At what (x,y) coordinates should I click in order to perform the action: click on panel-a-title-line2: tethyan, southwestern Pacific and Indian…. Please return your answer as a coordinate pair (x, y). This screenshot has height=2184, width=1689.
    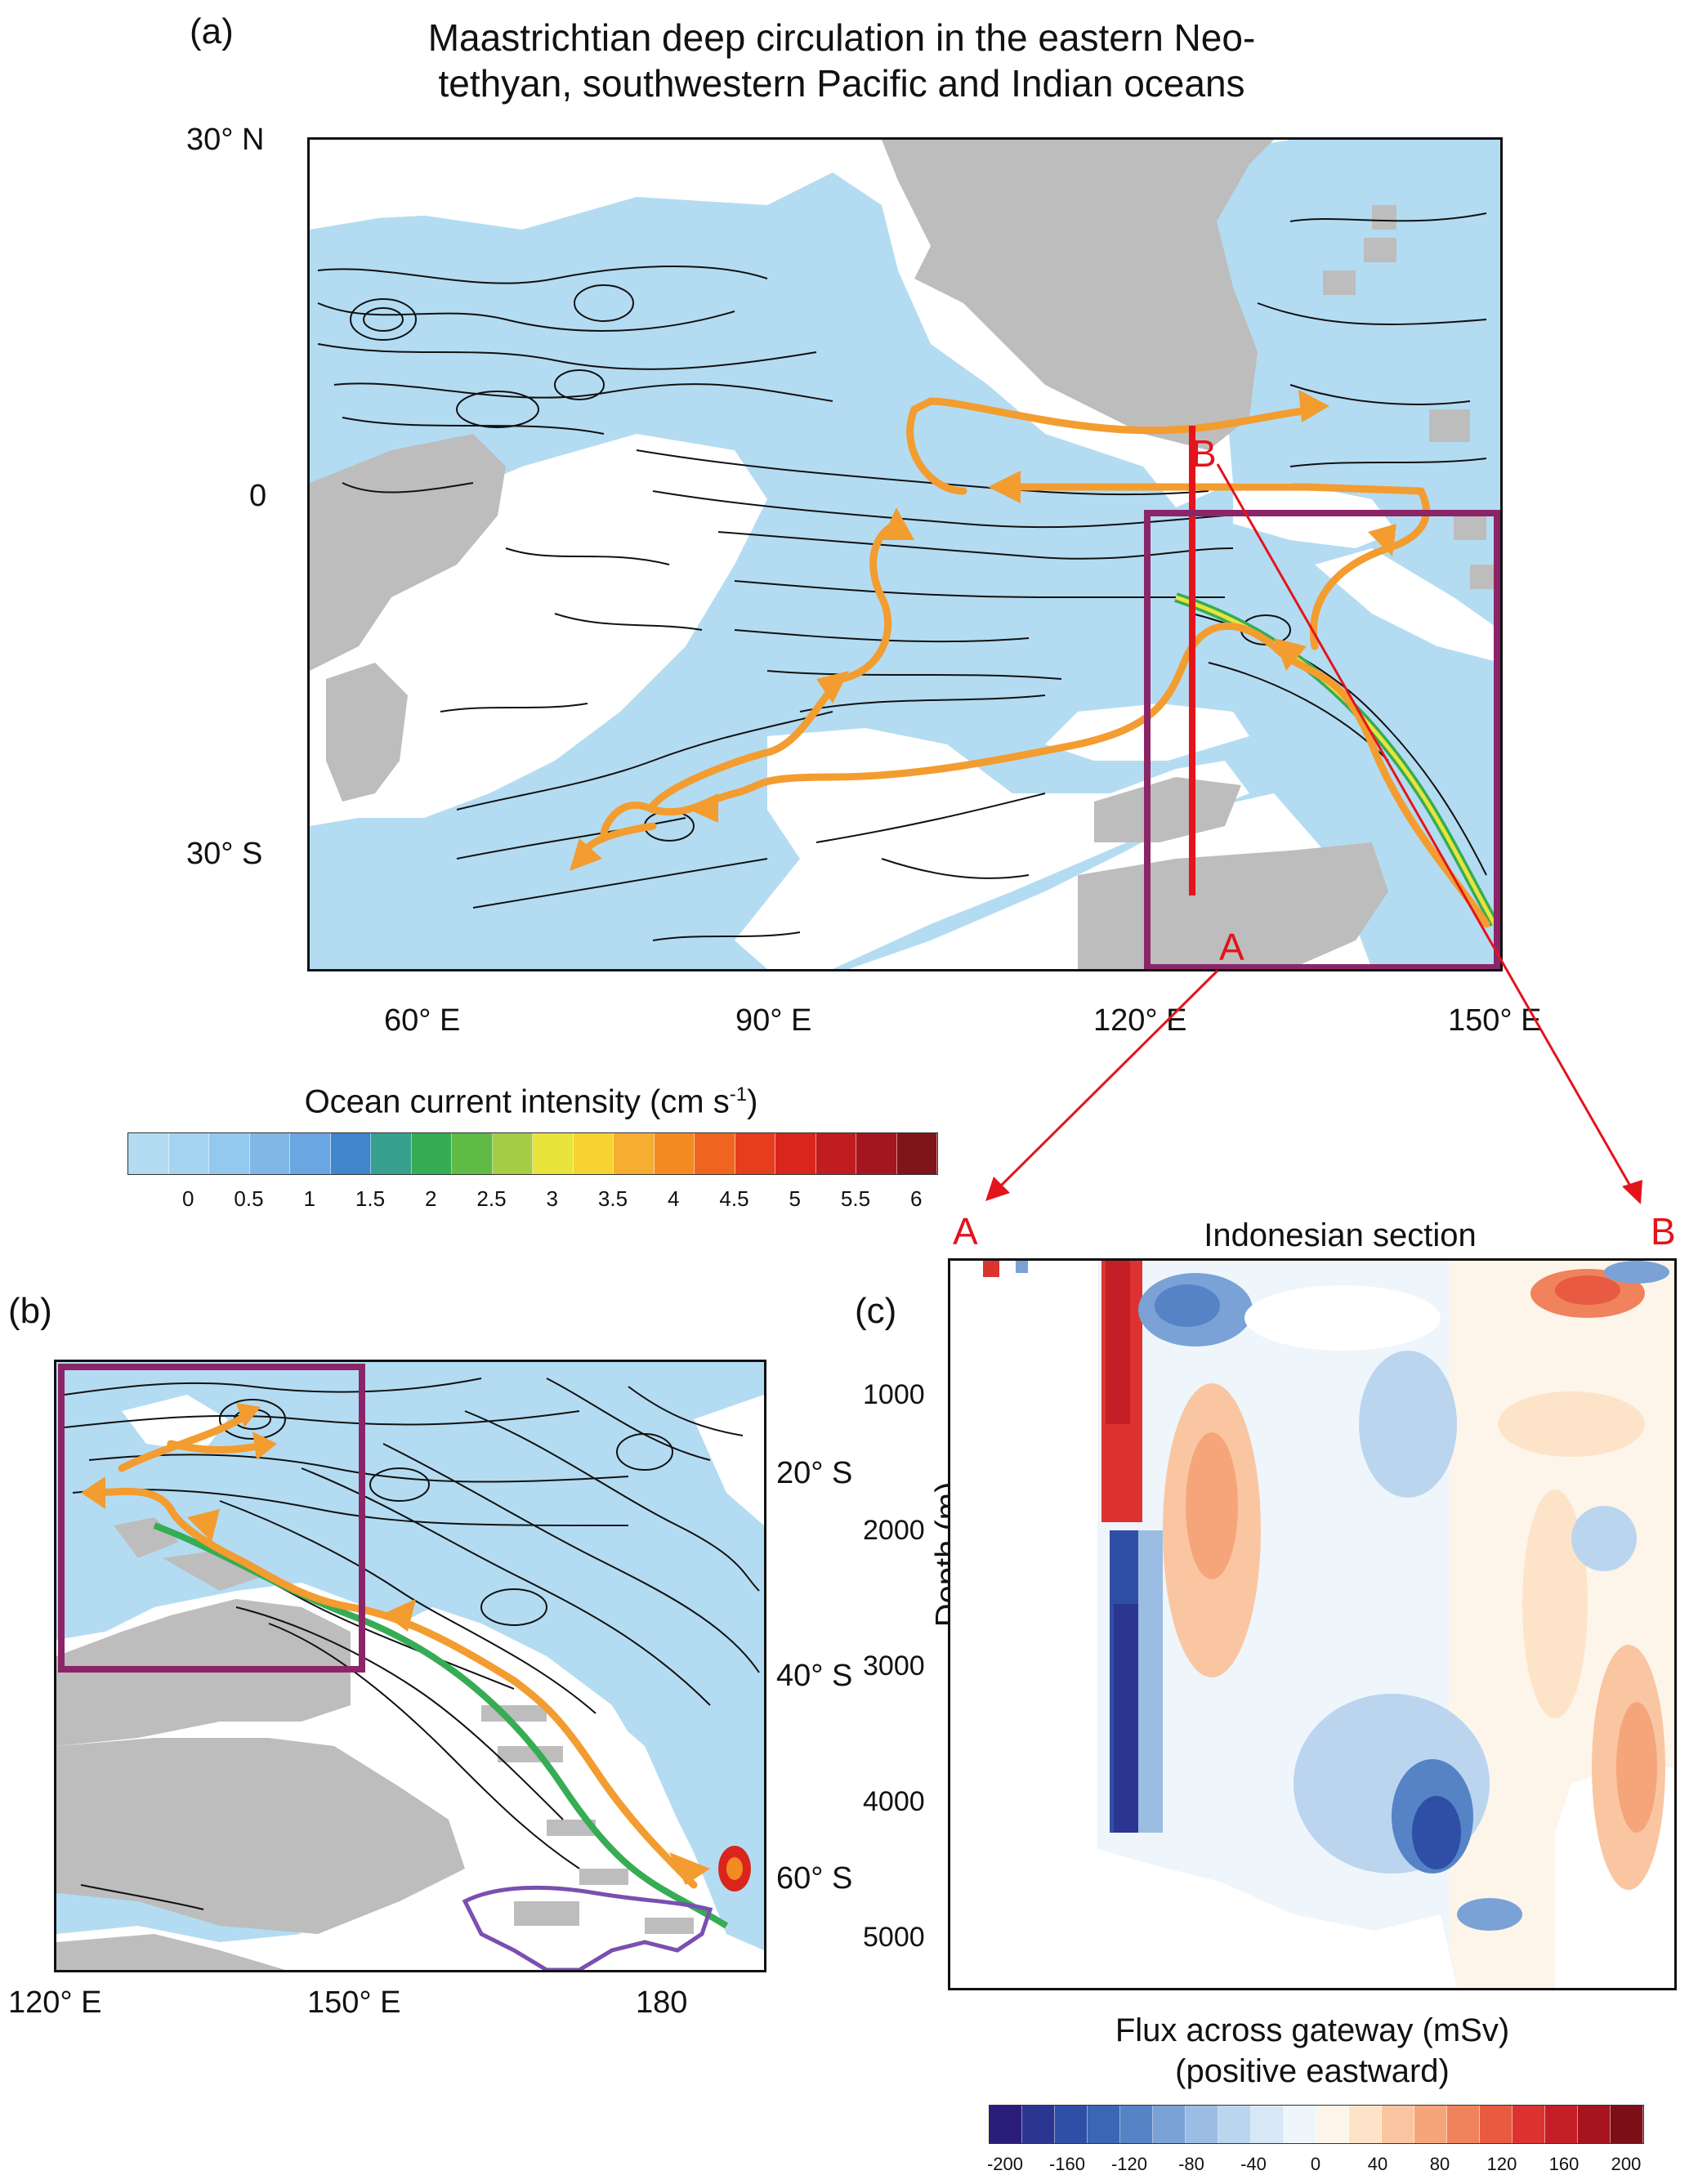
    Looking at the image, I should click on (841, 83).